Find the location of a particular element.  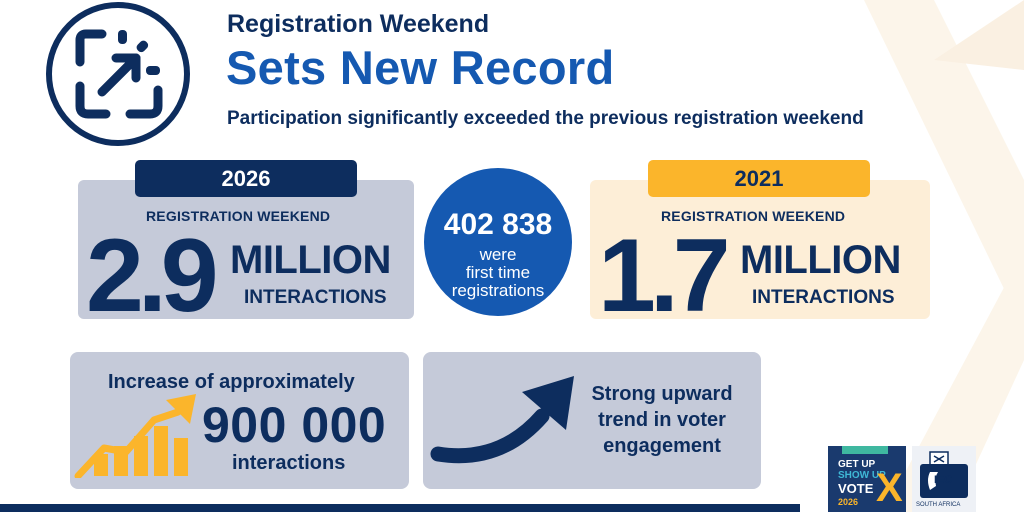

page-title: Sets New Record is located at coordinates (420, 67).